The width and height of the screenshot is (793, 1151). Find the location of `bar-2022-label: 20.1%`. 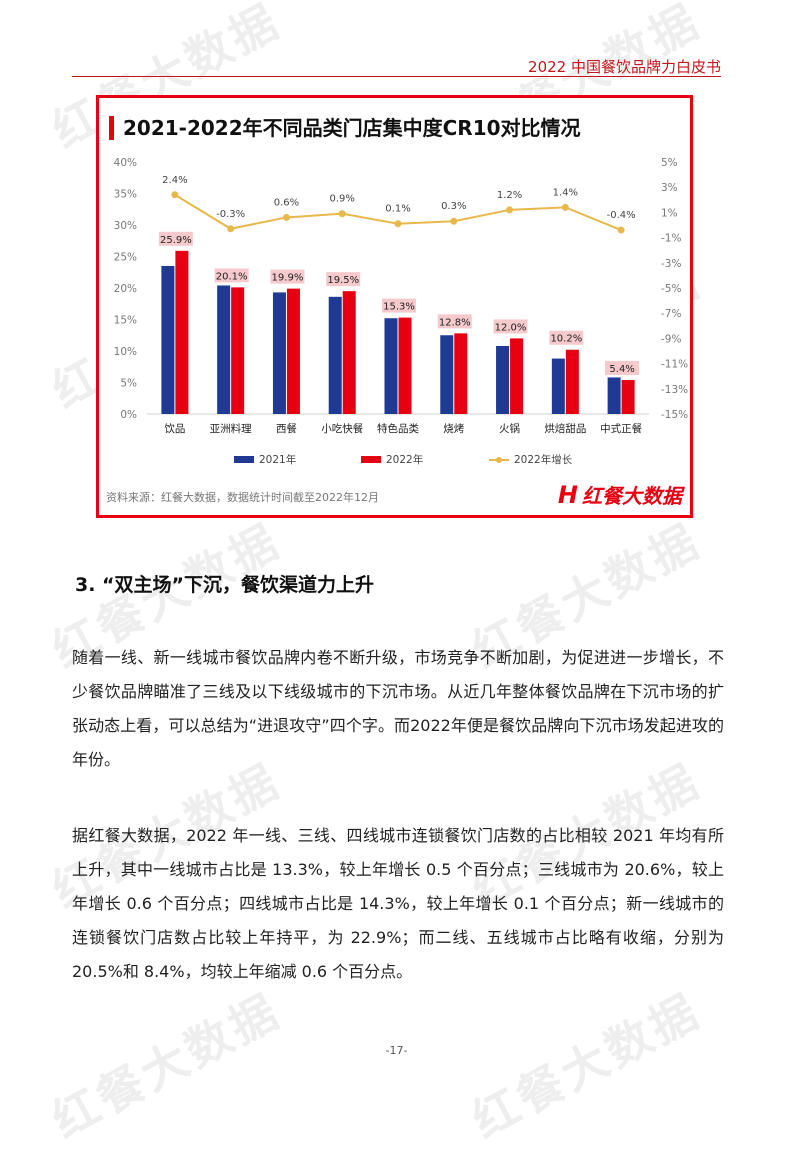

bar-2022-label: 20.1% is located at coordinates (232, 276).